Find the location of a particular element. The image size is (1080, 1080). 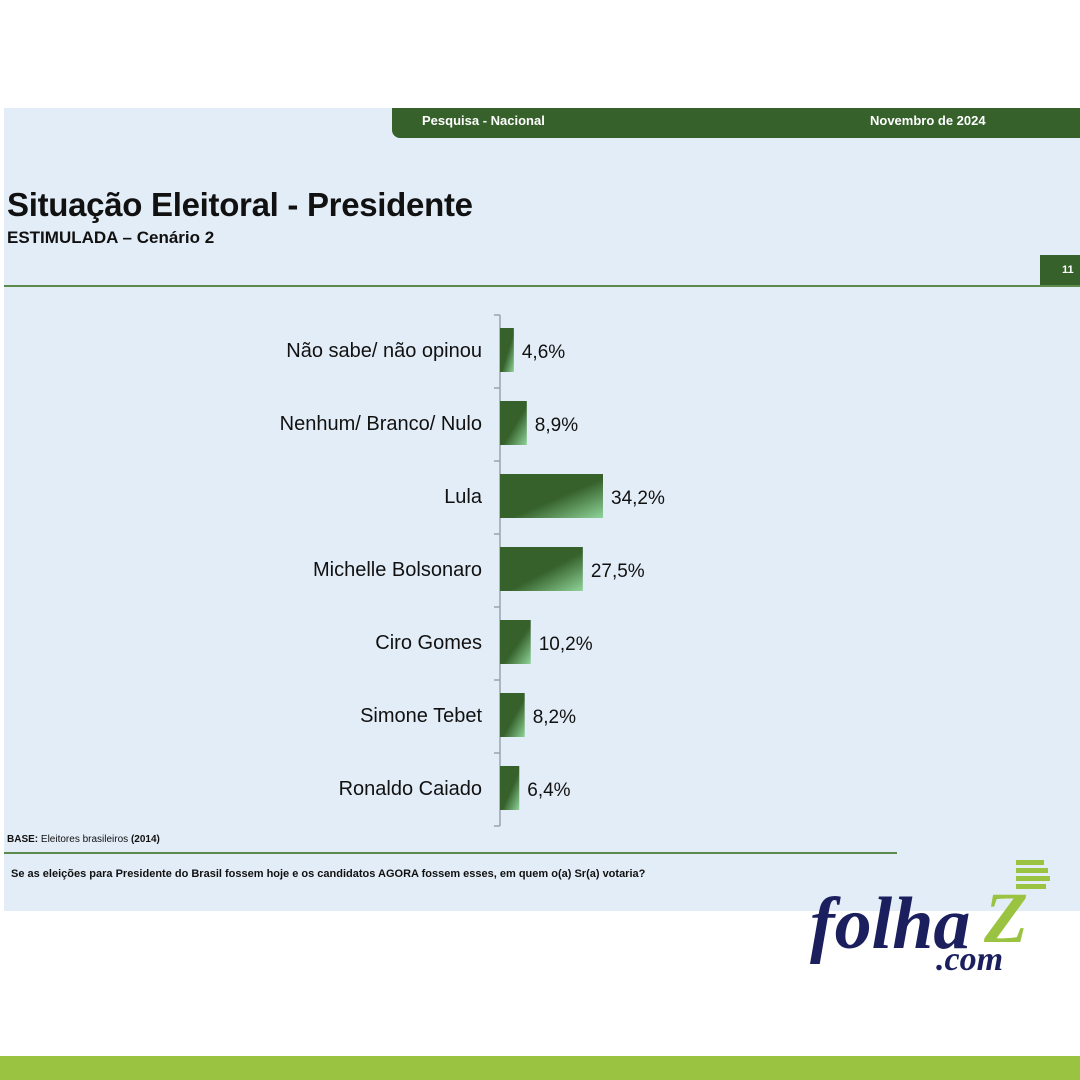

survey-date-label: Novembro de 2024 is located at coordinates (928, 120).